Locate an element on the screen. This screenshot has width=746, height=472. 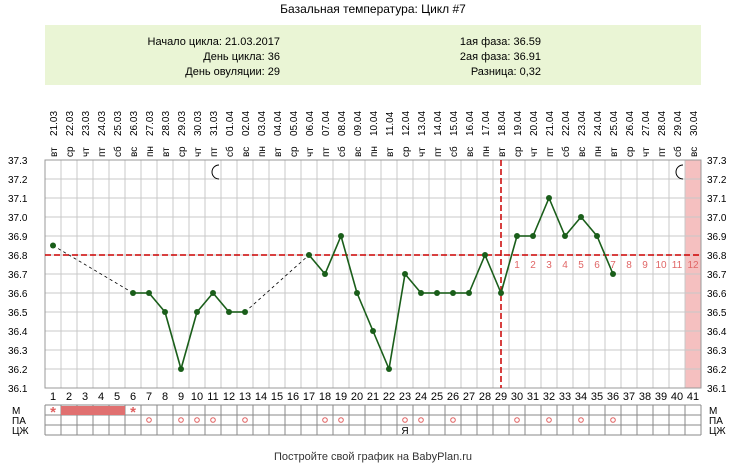
info-cycle-start: Начало цикла: 21.03.2017 is located at coordinates (213, 42).